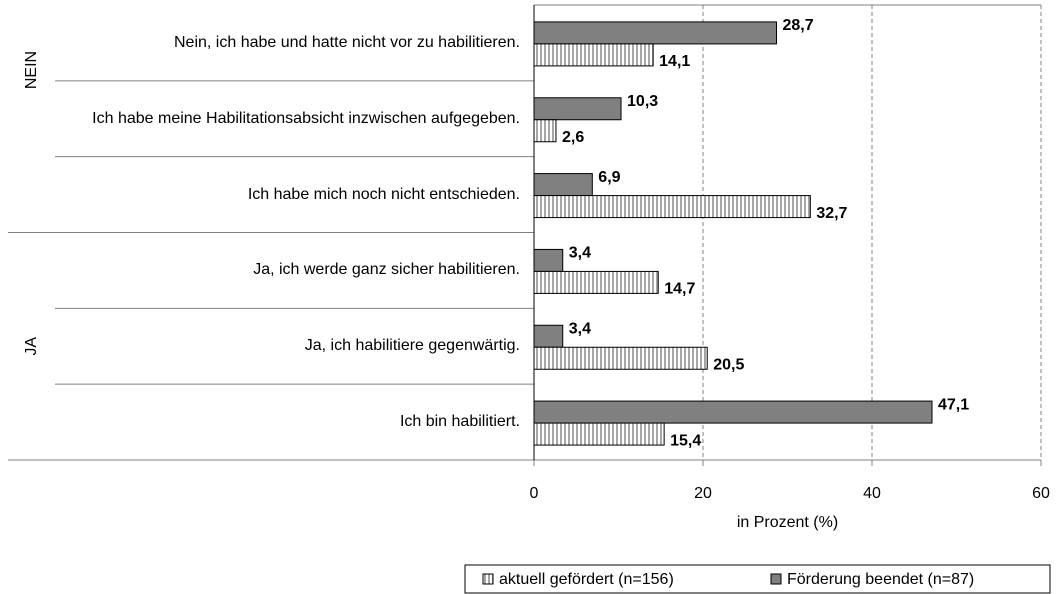  What do you see at coordinates (872, 493) in the screenshot?
I see `x-tick-label: 40` at bounding box center [872, 493].